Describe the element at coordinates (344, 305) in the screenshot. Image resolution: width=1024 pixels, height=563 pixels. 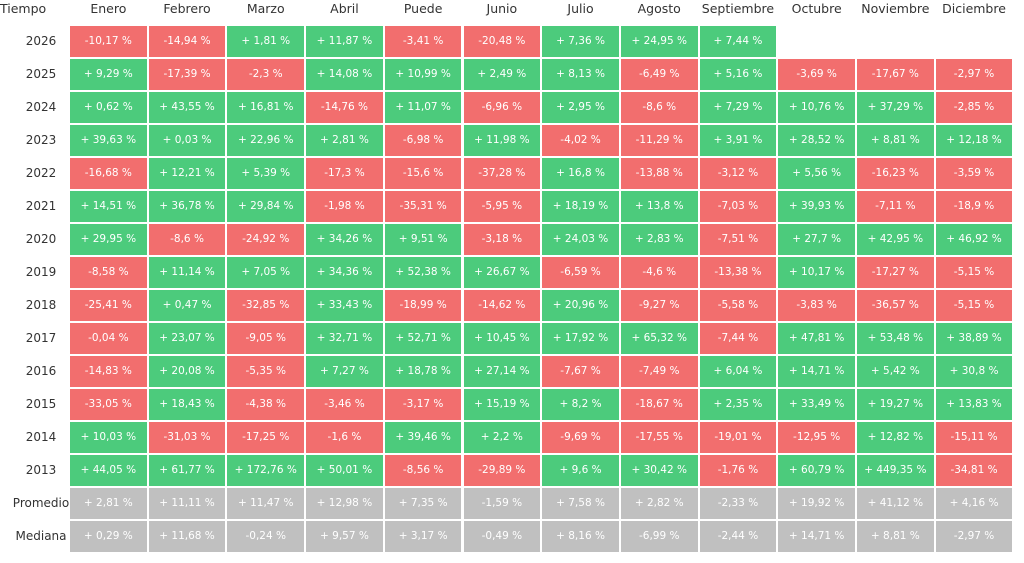
I see `return-cell: + 33,43 %` at that location.